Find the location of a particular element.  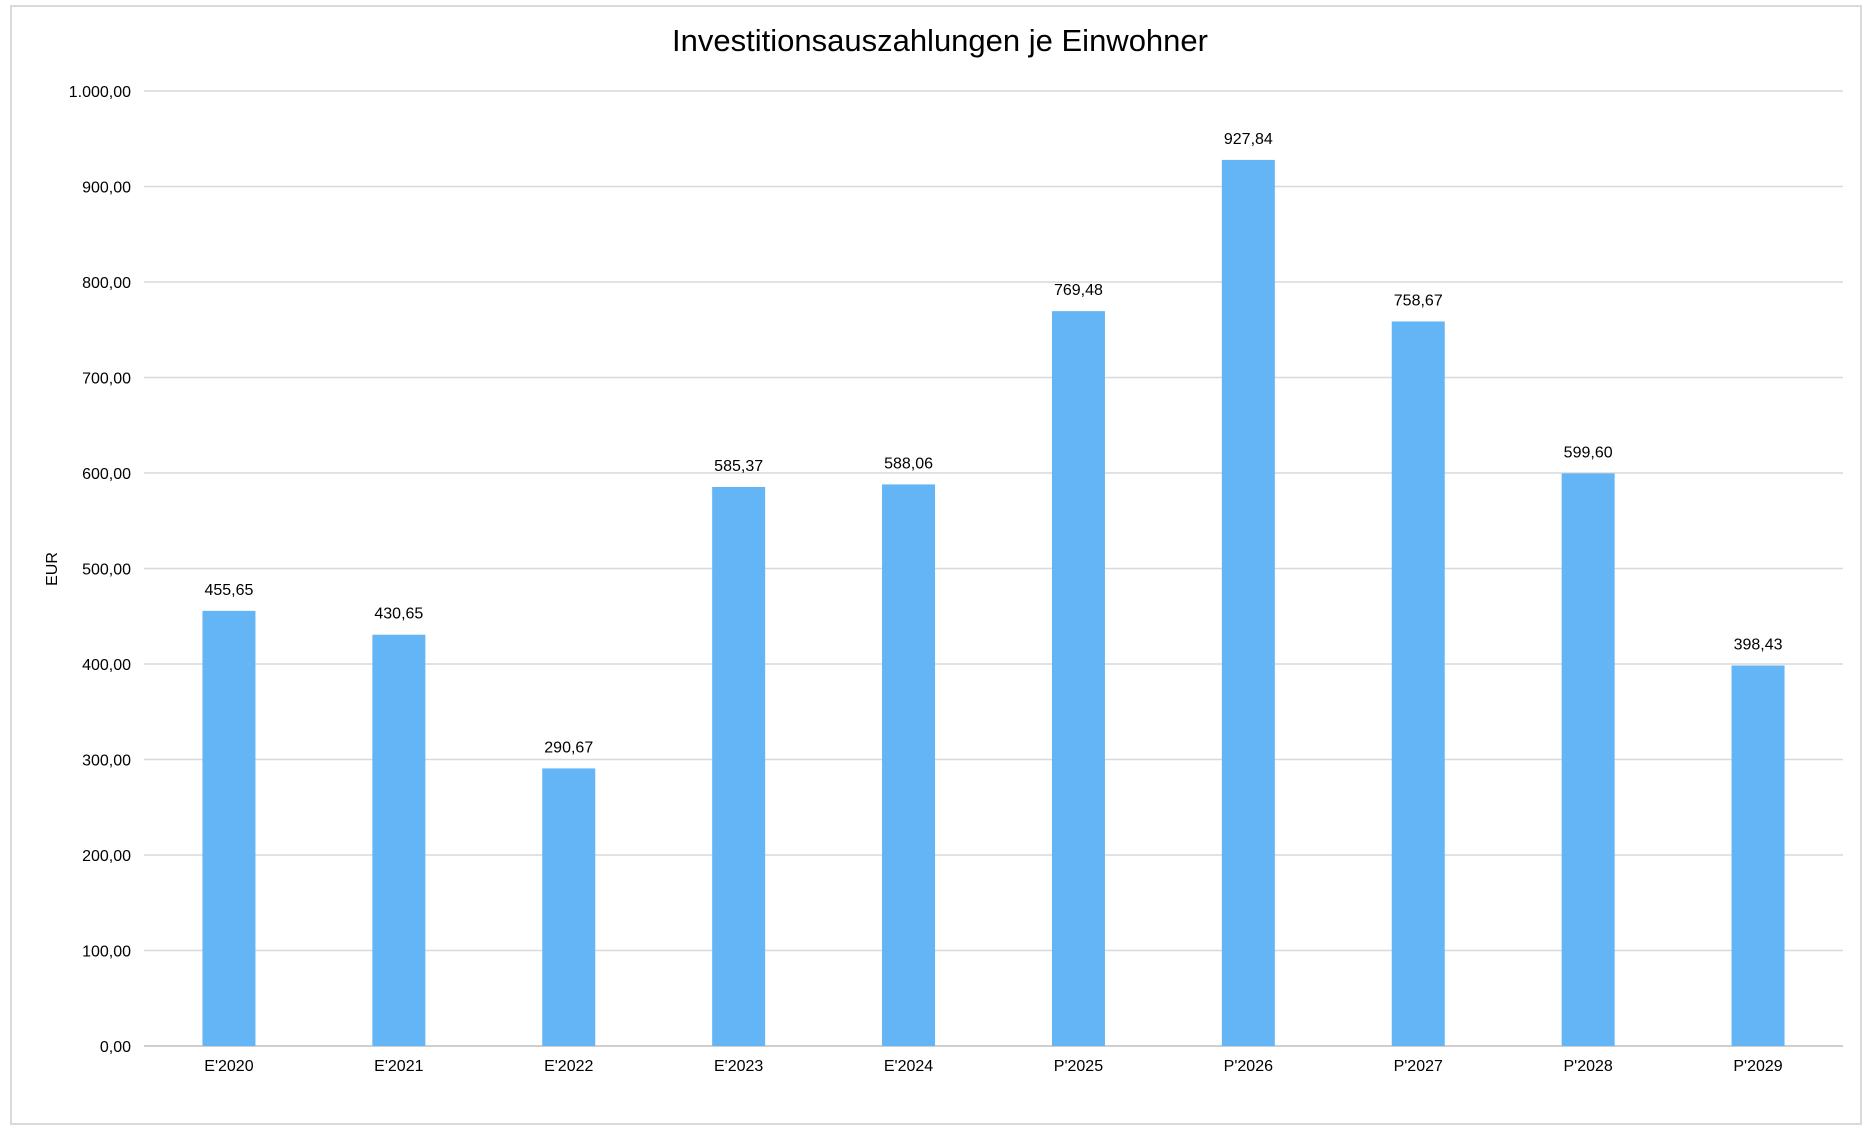

y-tick-label: 200,00 is located at coordinates (106, 856).